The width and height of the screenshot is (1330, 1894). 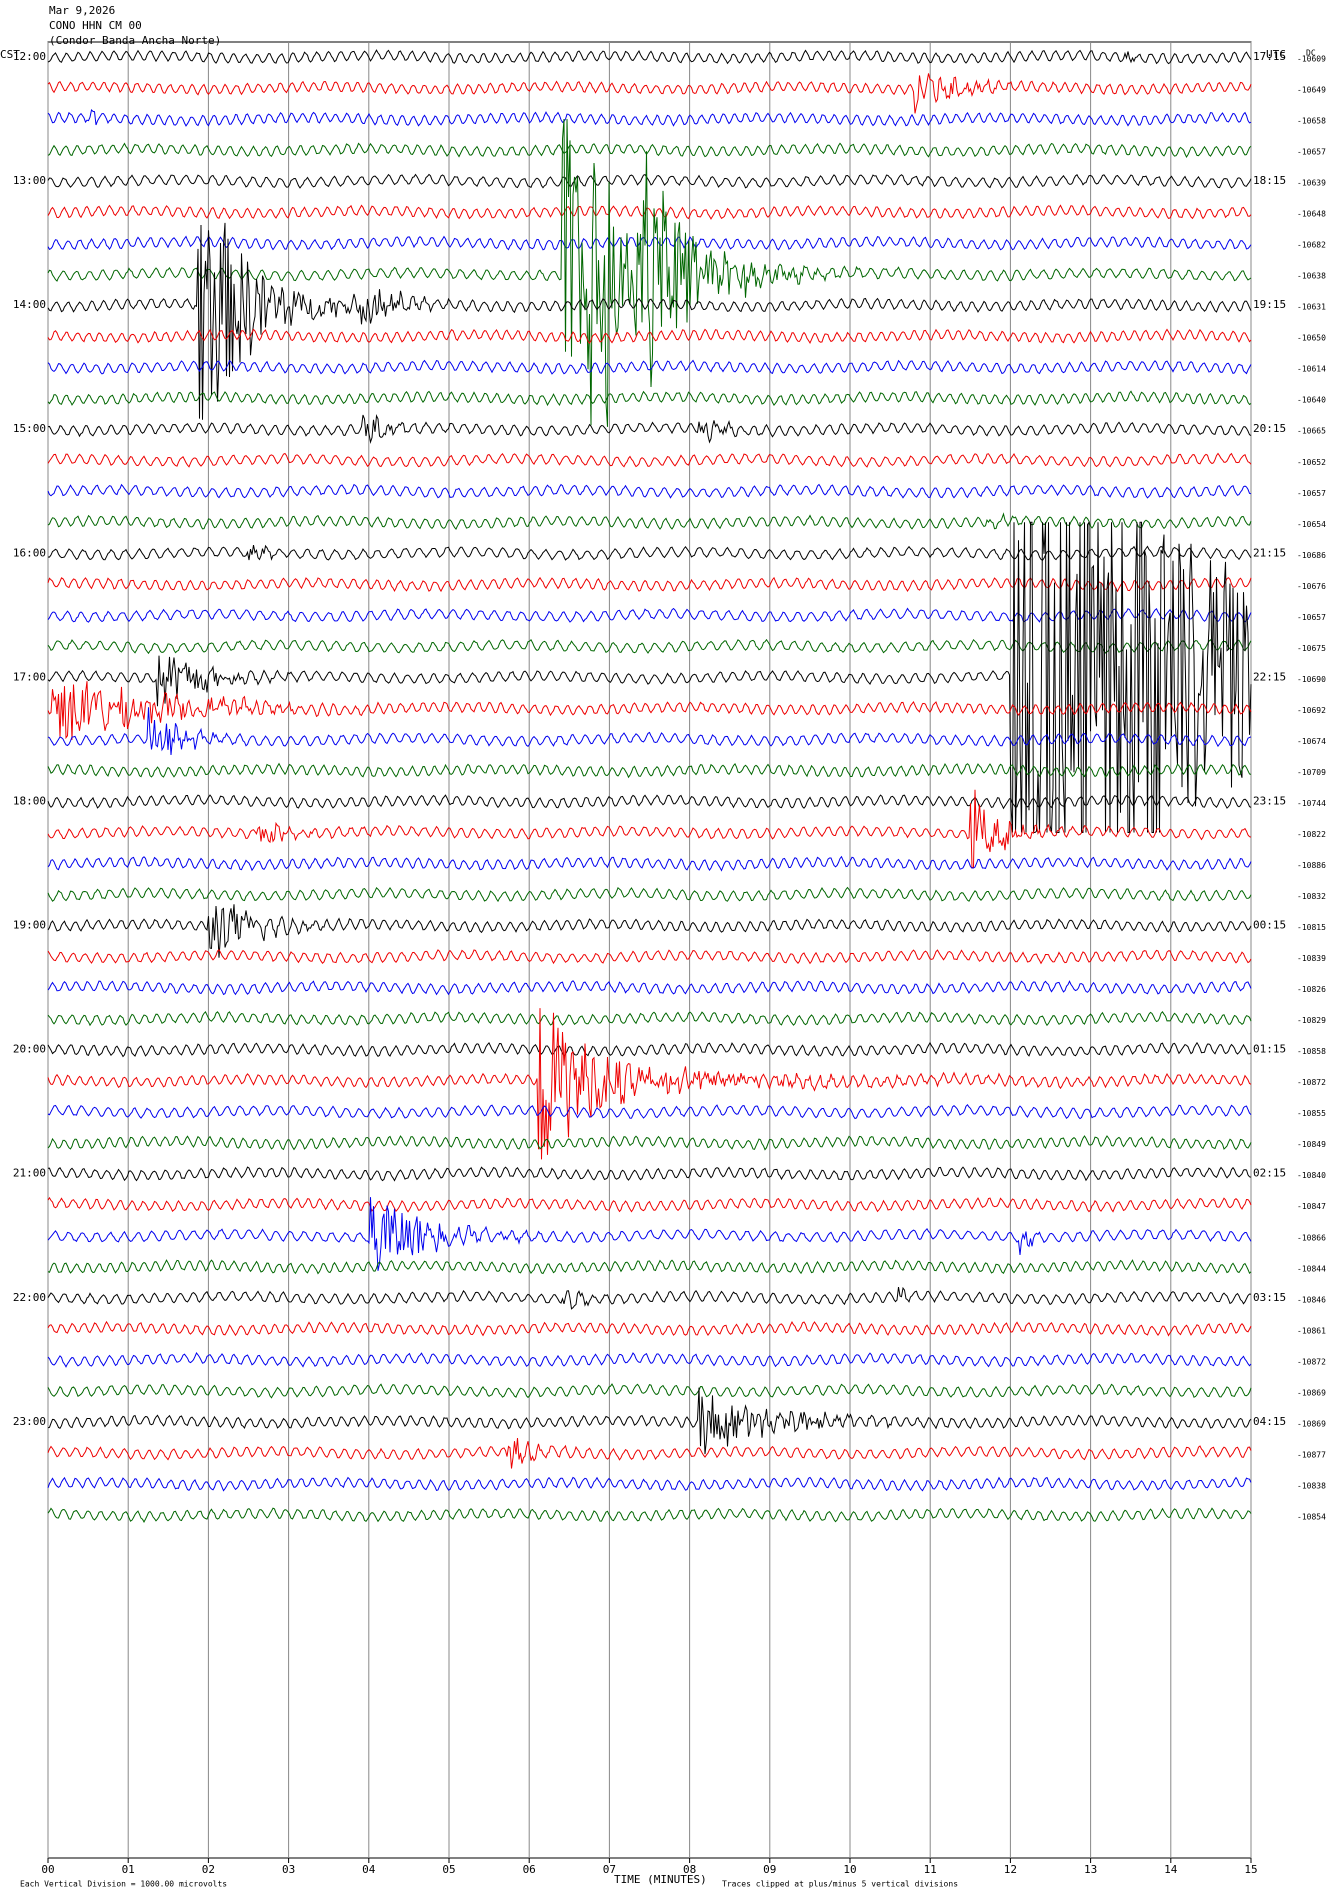 What do you see at coordinates (1311, 865) in the screenshot?
I see `dc-value: -10886` at bounding box center [1311, 865].